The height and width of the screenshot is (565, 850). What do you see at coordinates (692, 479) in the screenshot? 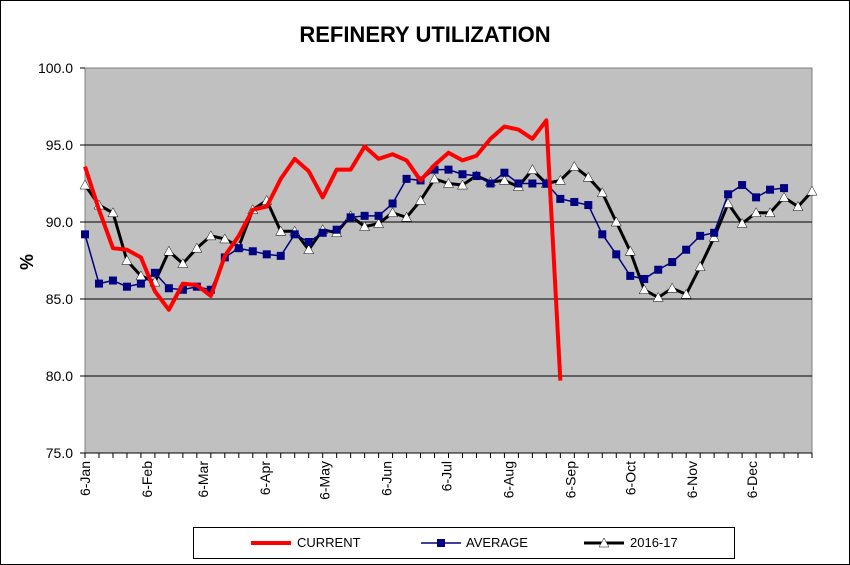
I see `x-tick-label: 6-Nov` at bounding box center [692, 479].